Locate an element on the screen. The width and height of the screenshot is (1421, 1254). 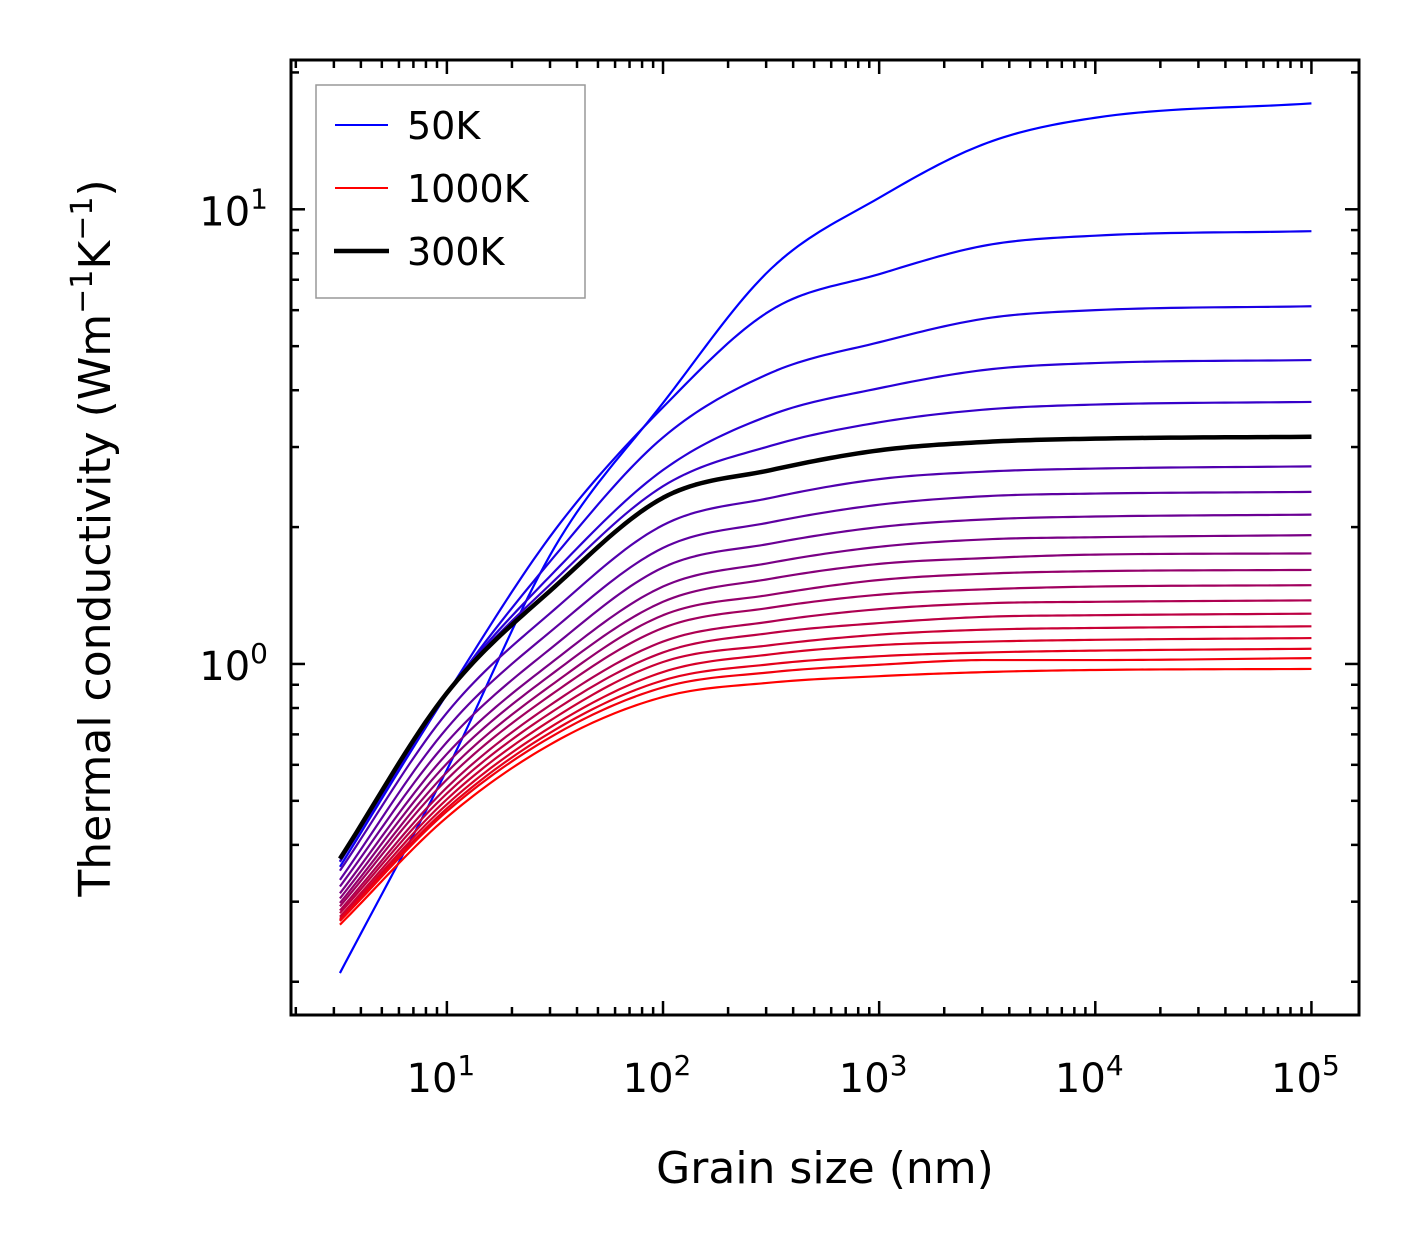
legend: 50K 1000K 300K is located at coordinates (450, 191).